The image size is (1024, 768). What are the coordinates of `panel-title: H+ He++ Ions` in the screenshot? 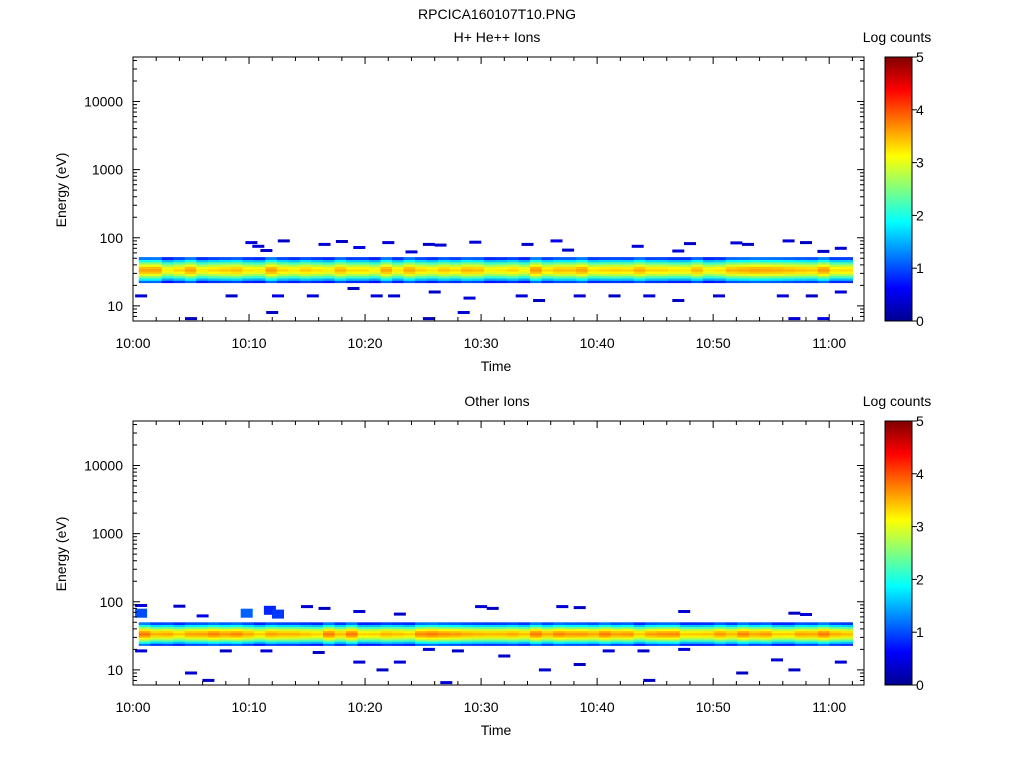 It's located at (497, 37).